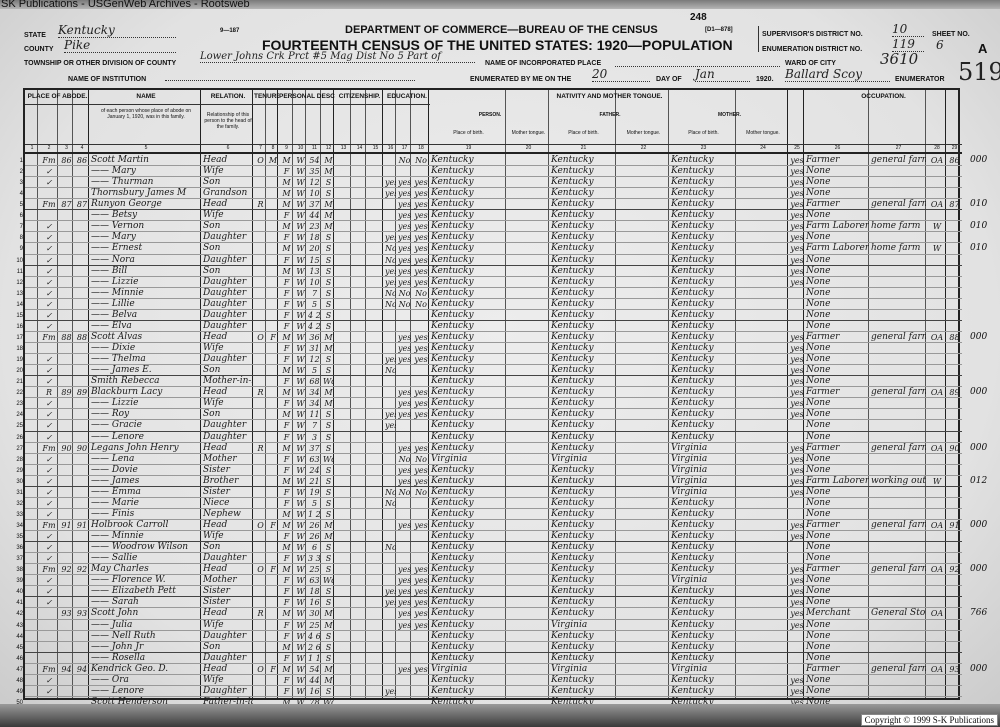 Image resolution: width=1000 pixels, height=727 pixels. I want to click on cell-age: 21, so click(314, 481).